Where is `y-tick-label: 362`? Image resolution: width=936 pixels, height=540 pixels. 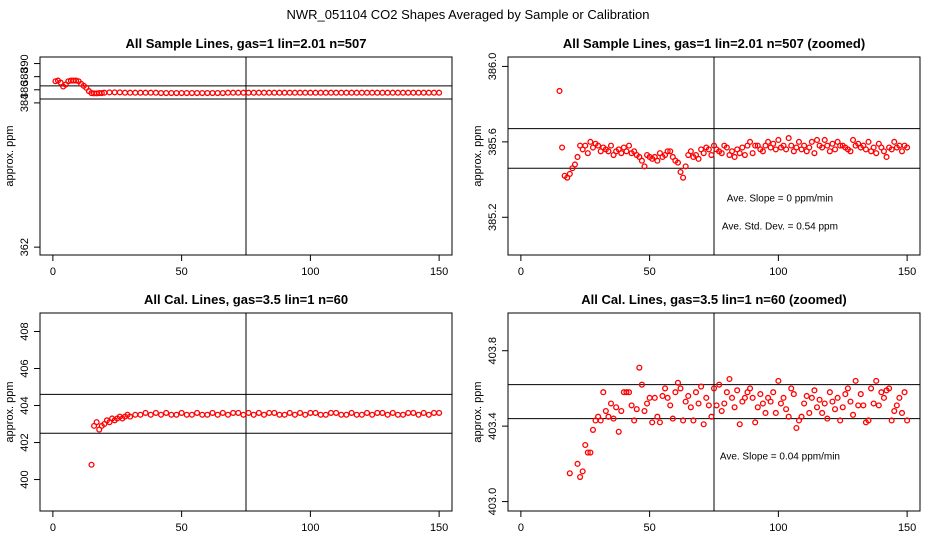 y-tick-label: 362 is located at coordinates (25, 247).